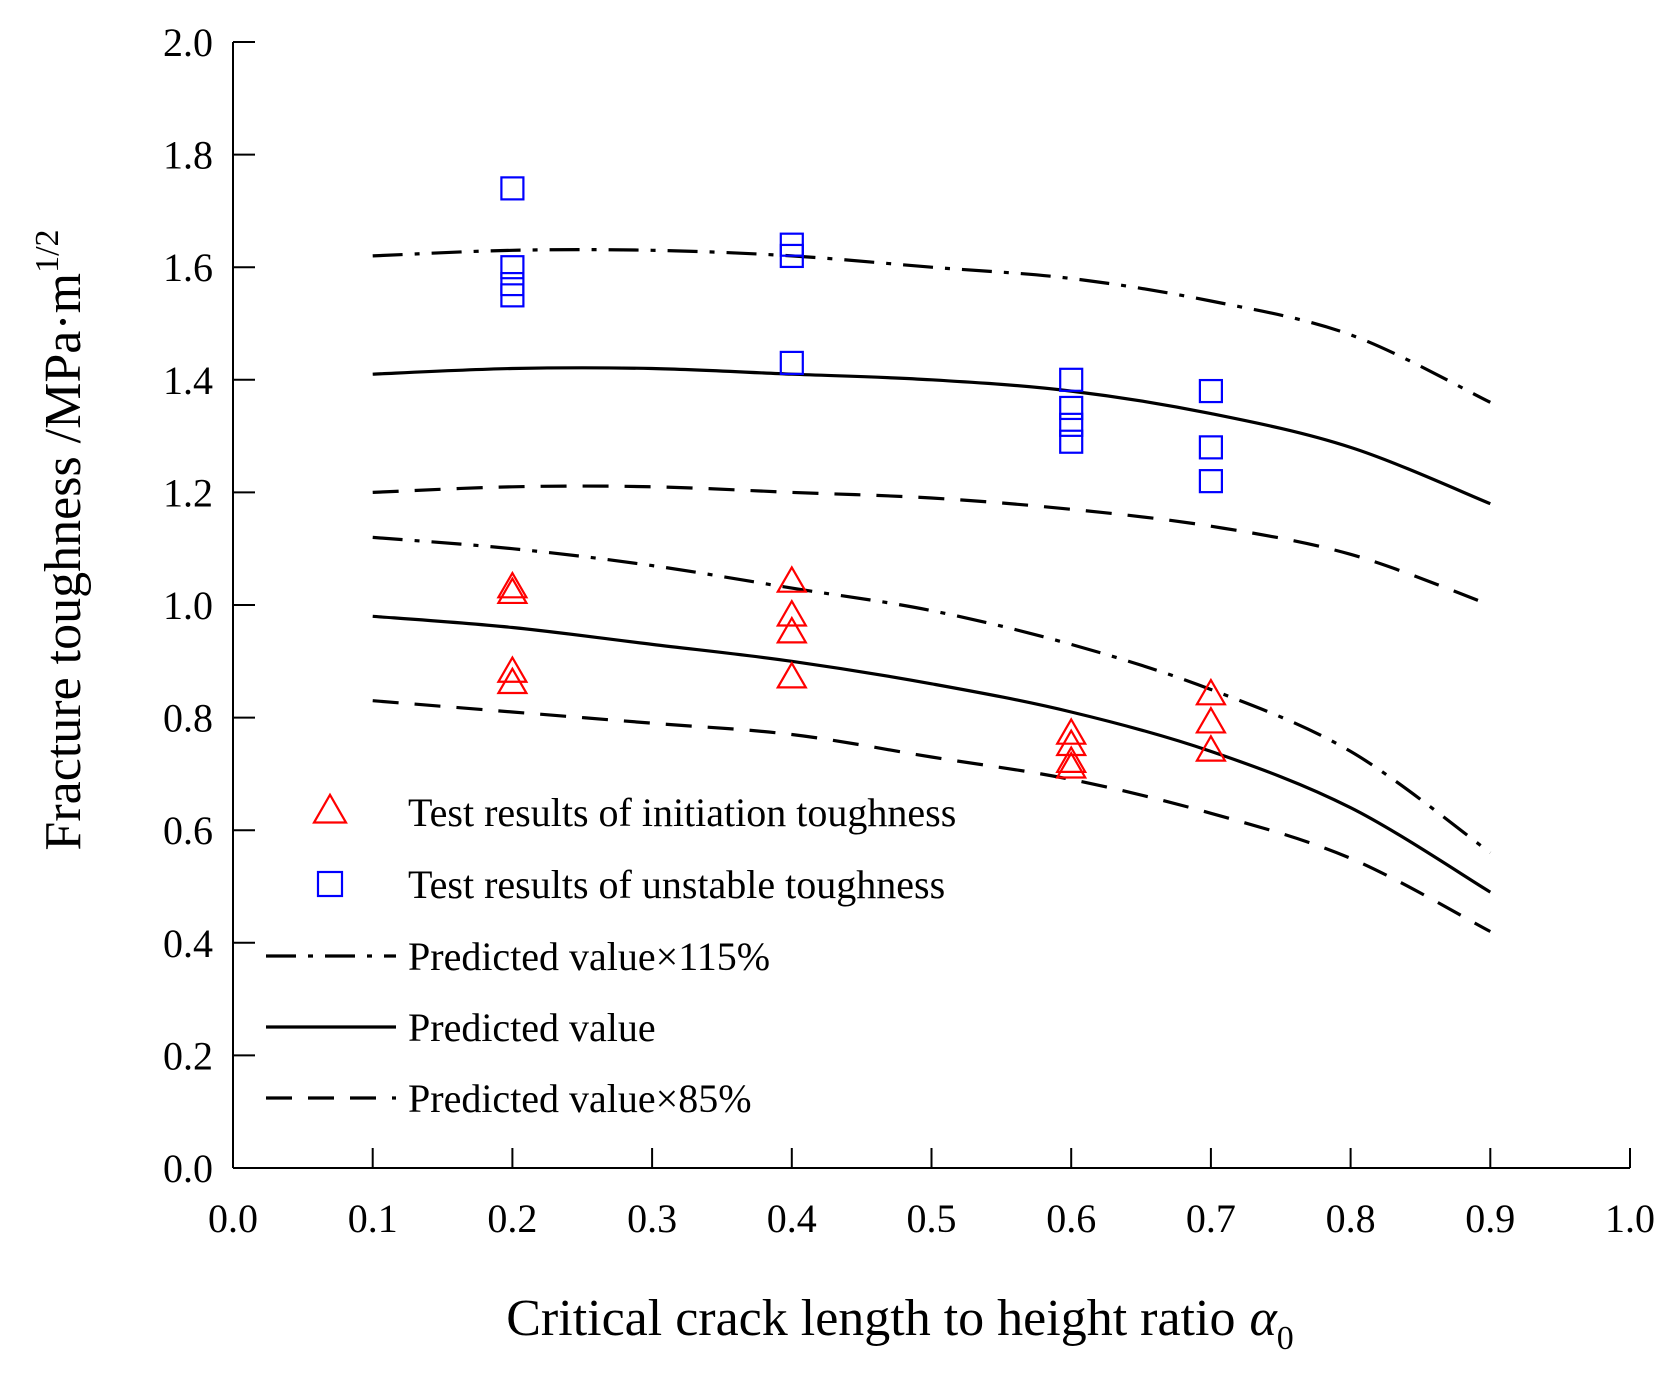 The image size is (1676, 1384). I want to click on x-tick-label: 0.8, so click(1351, 1218).